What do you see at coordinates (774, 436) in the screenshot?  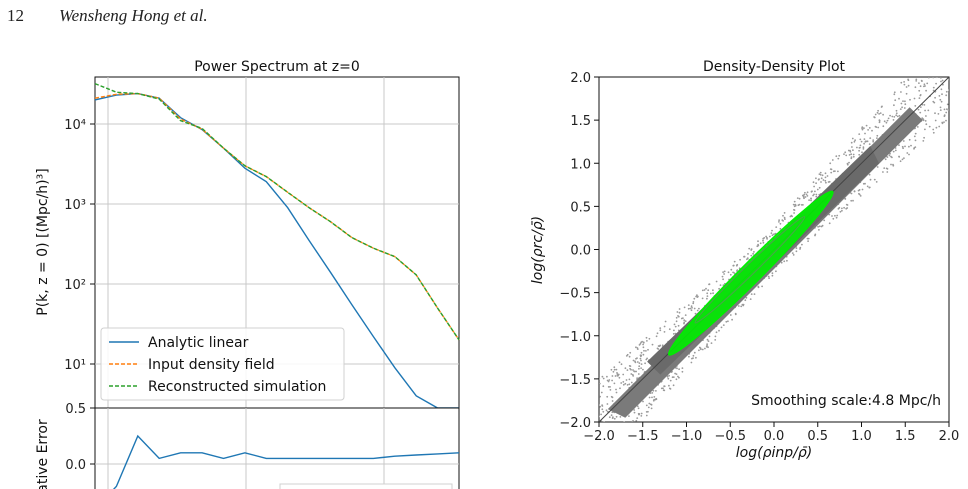 I see `dd-xtick-label: 0.0` at bounding box center [774, 436].